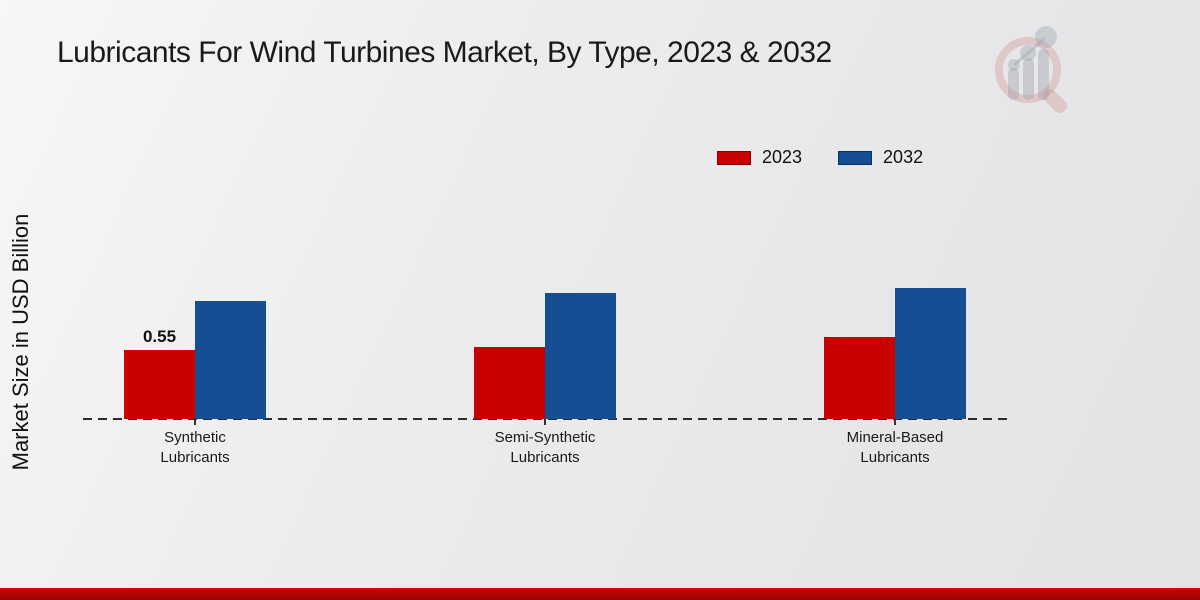 This screenshot has height=600, width=1200. Describe the element at coordinates (895, 447) in the screenshot. I see `category-label-mineral-based-lubricants: Mineral-Based Lubricants` at that location.